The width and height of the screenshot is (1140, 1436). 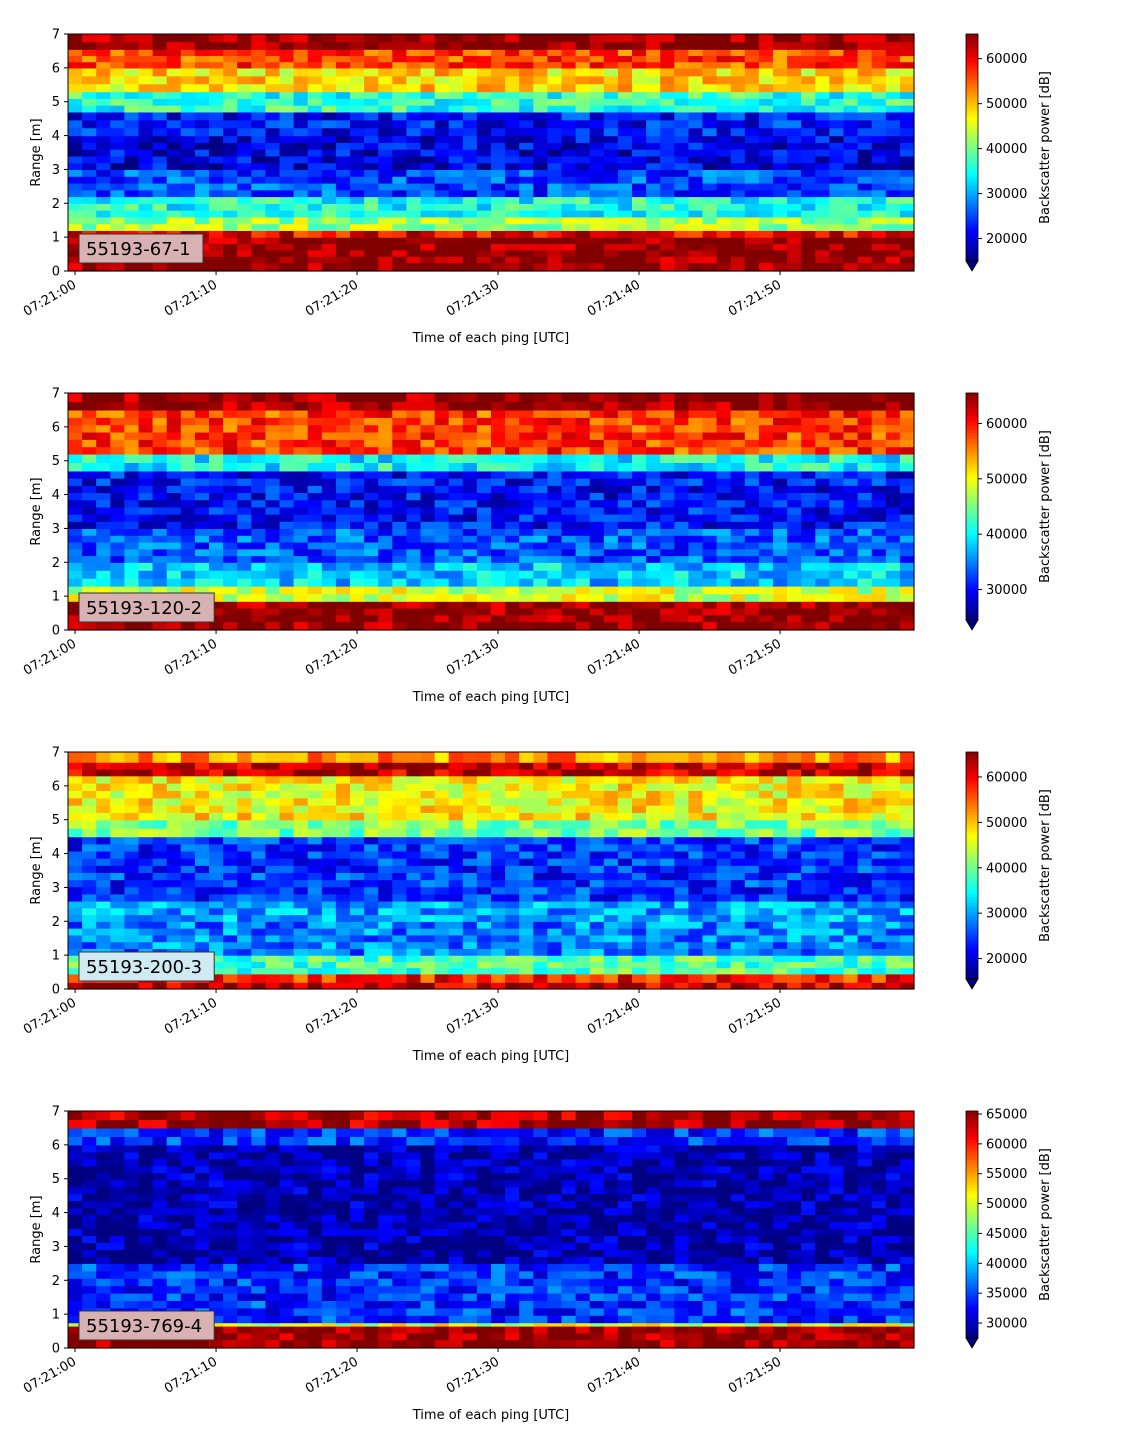 What do you see at coordinates (1006, 590) in the screenshot?
I see `colorbar-tick-label: 30000` at bounding box center [1006, 590].